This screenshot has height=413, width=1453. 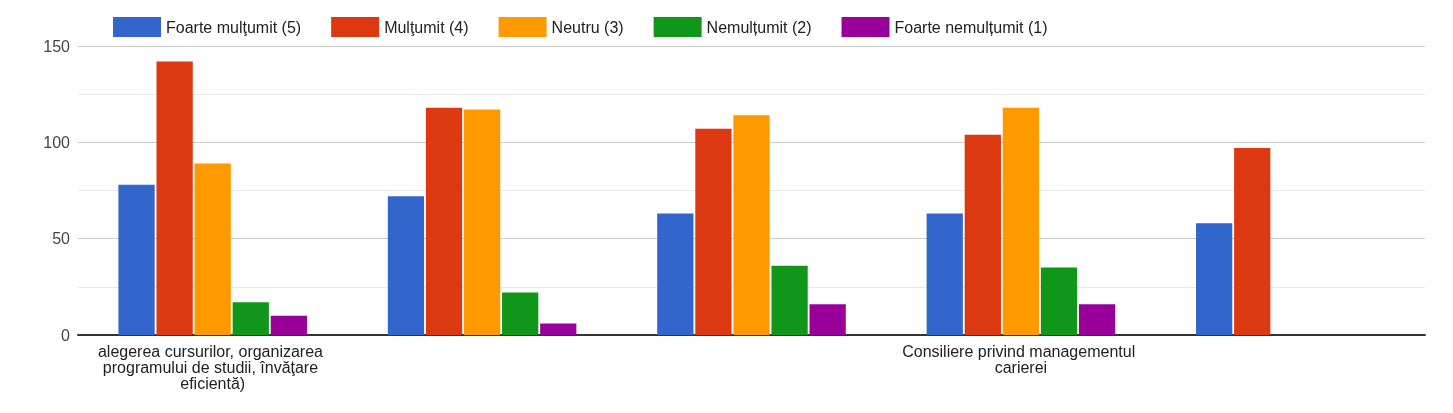 I want to click on legend-label: Neutru (3), so click(x=587, y=27).